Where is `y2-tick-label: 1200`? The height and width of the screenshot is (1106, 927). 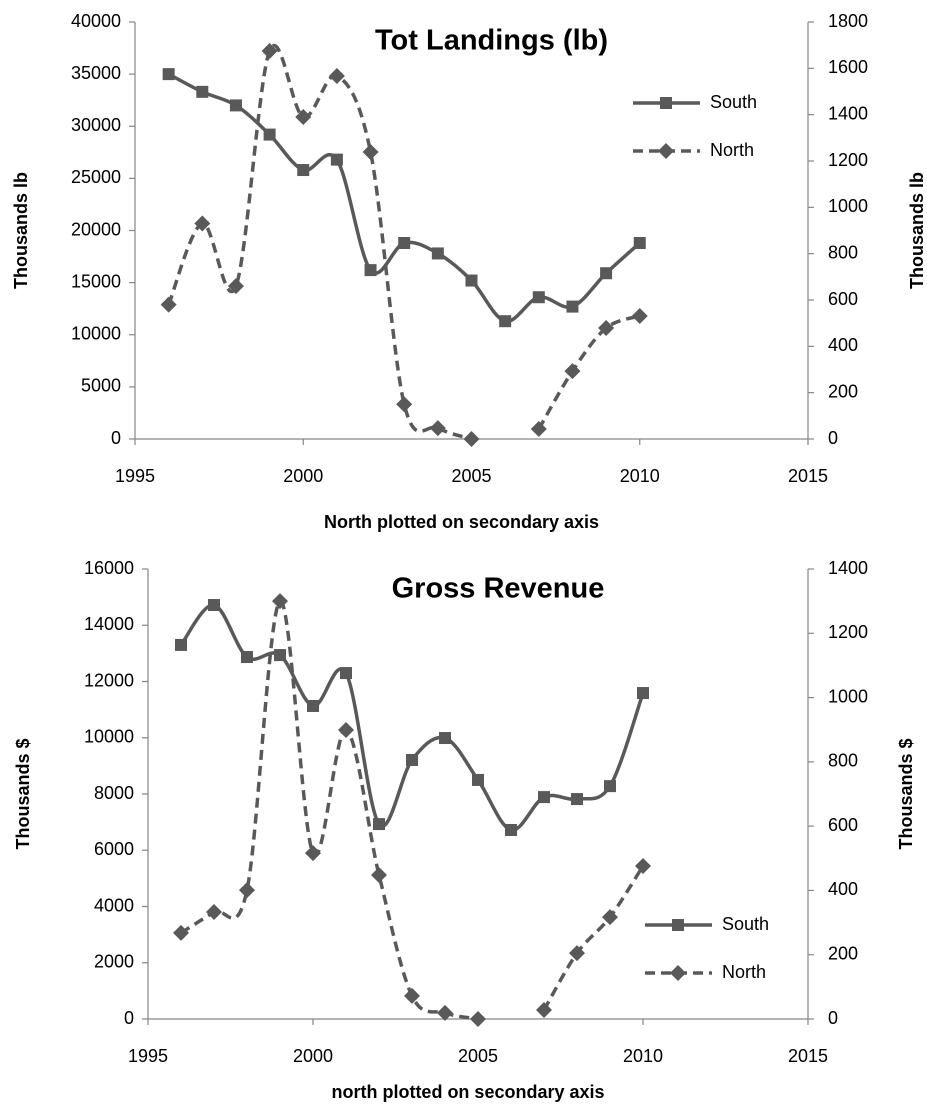
y2-tick-label: 1200 is located at coordinates (848, 160).